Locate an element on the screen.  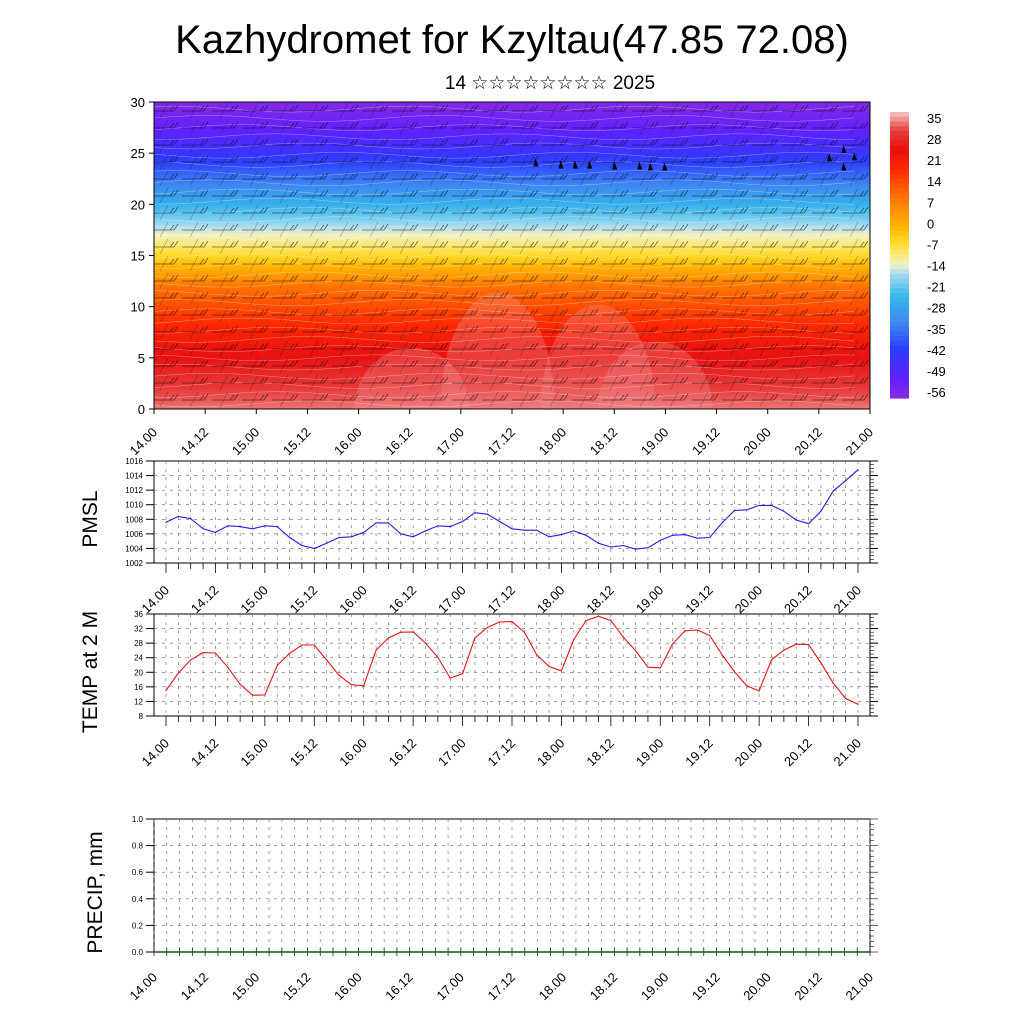
y-tick-label: 36 is located at coordinates (138, 614).